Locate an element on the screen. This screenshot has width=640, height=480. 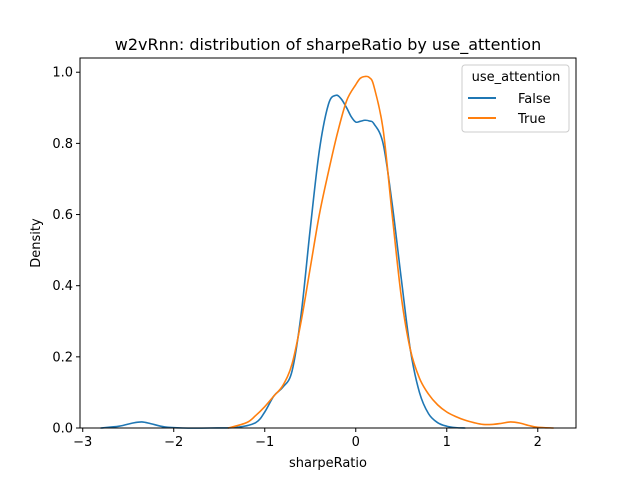
legend: use_attention False True is located at coordinates (515, 98).